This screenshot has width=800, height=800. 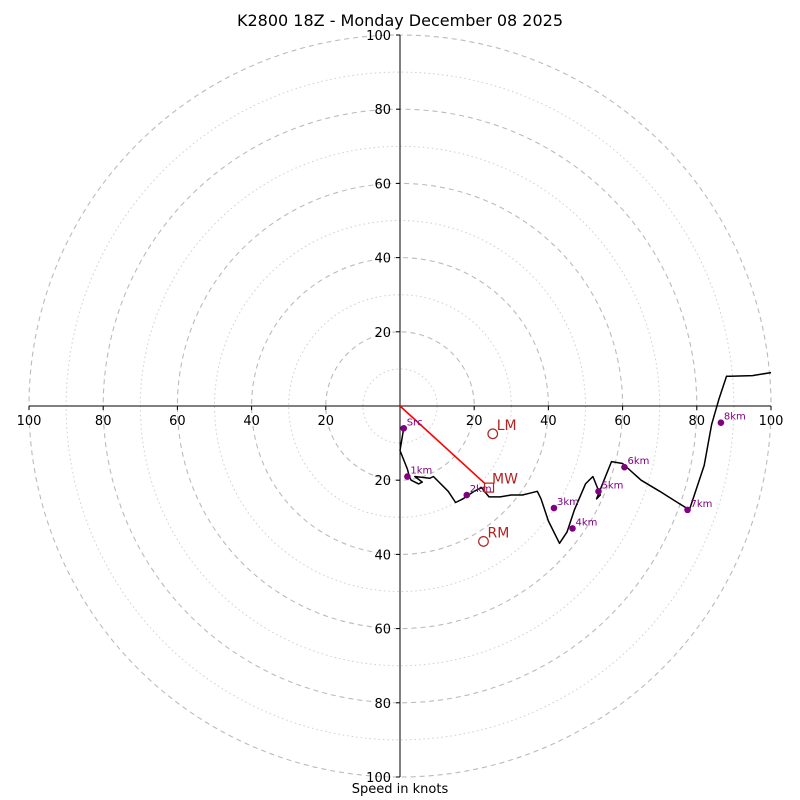 I want to click on height-marker-6km, so click(x=624, y=467).